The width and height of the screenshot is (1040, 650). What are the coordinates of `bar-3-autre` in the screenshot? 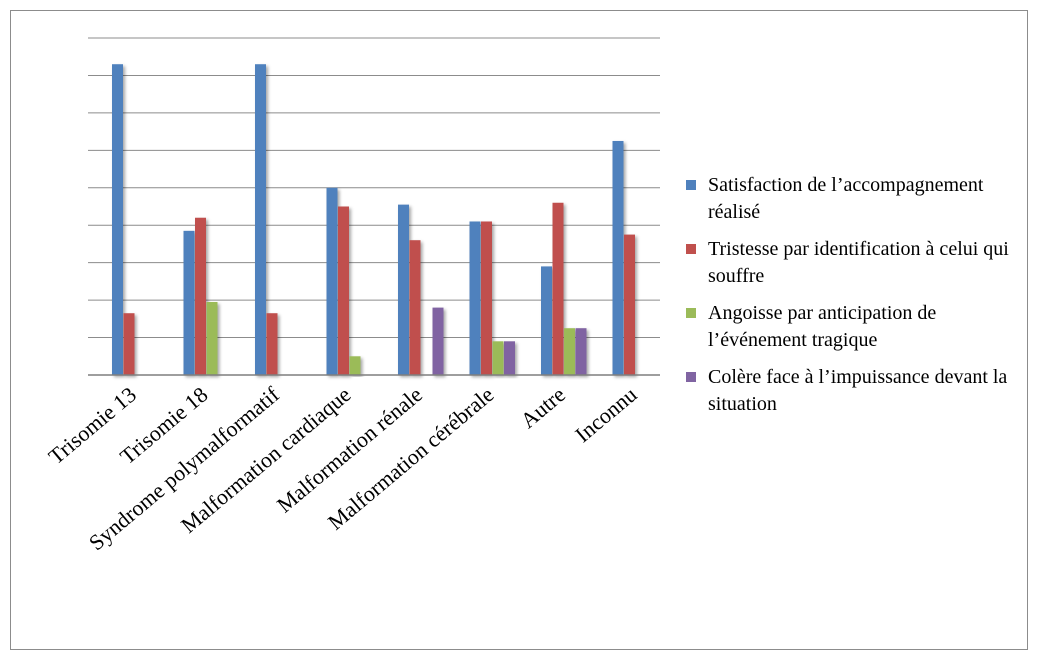 It's located at (569, 351).